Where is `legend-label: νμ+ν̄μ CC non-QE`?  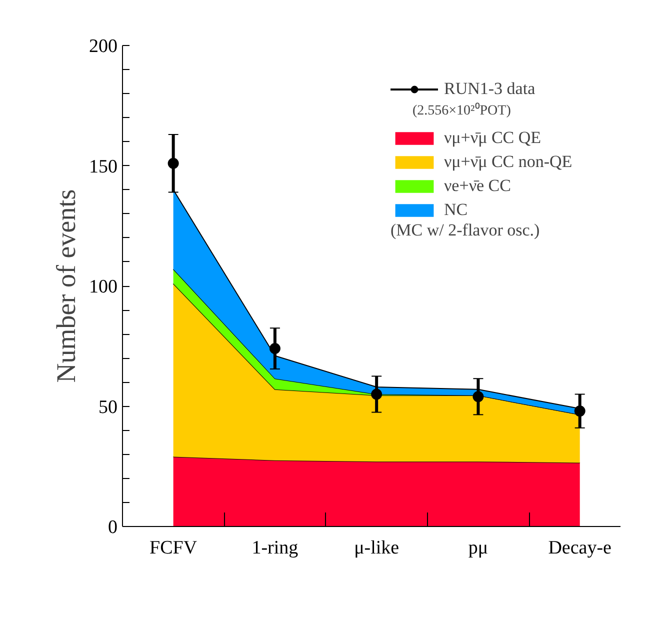 legend-label: νμ+ν̄μ CC non-QE is located at coordinates (508, 162).